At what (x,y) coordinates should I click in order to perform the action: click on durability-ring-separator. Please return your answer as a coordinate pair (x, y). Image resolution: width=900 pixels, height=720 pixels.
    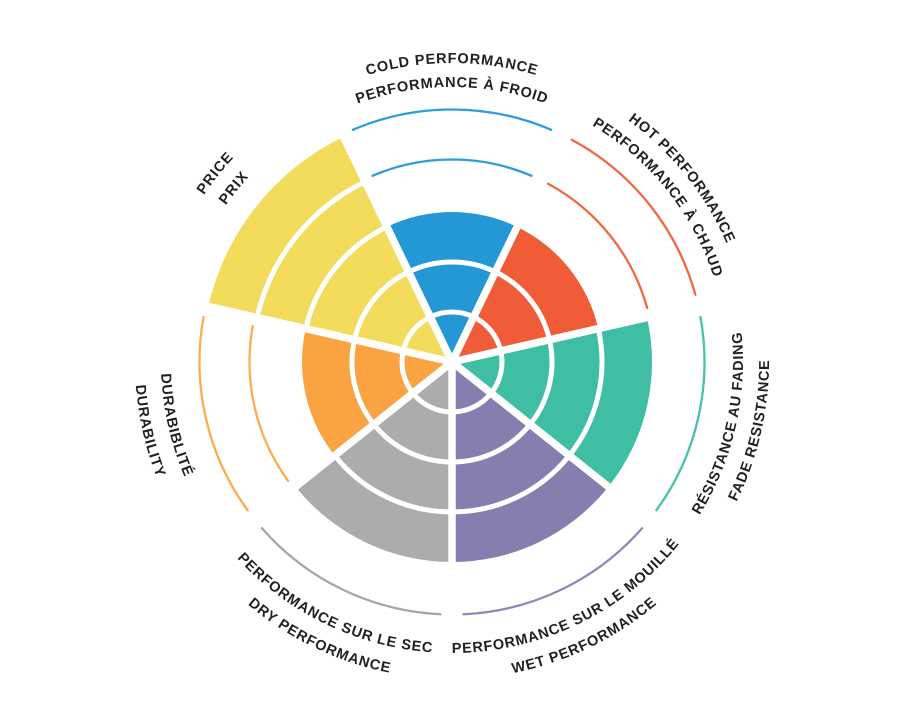
    Looking at the image, I should click on (362, 382).